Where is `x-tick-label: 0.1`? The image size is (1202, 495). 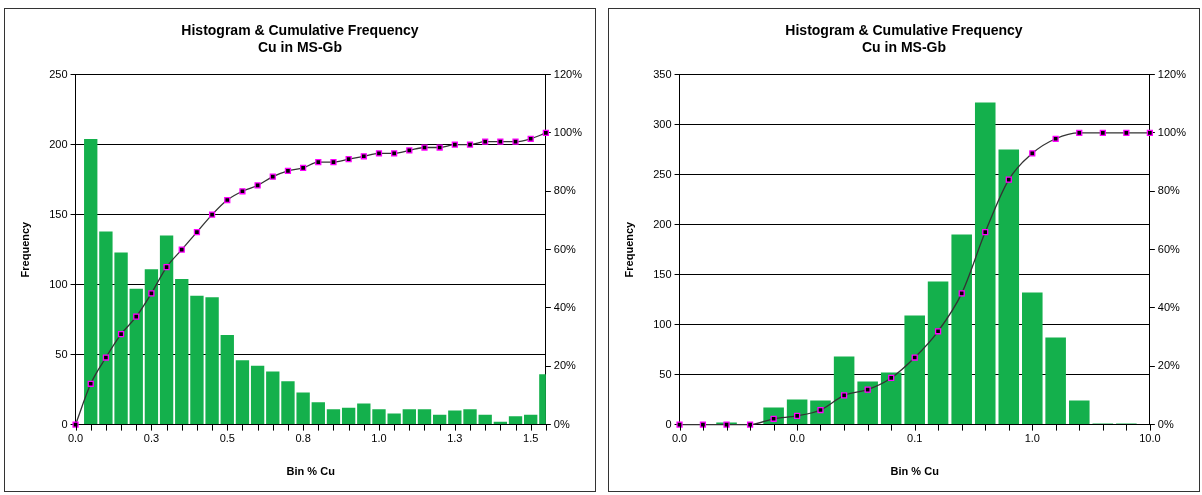 x-tick-label: 0.1 is located at coordinates (915, 438).